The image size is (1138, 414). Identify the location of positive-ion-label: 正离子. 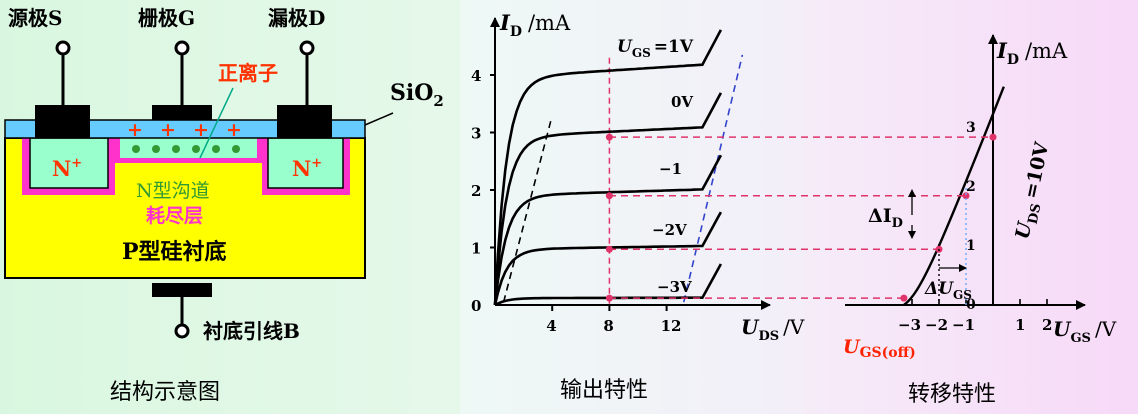
(248, 73).